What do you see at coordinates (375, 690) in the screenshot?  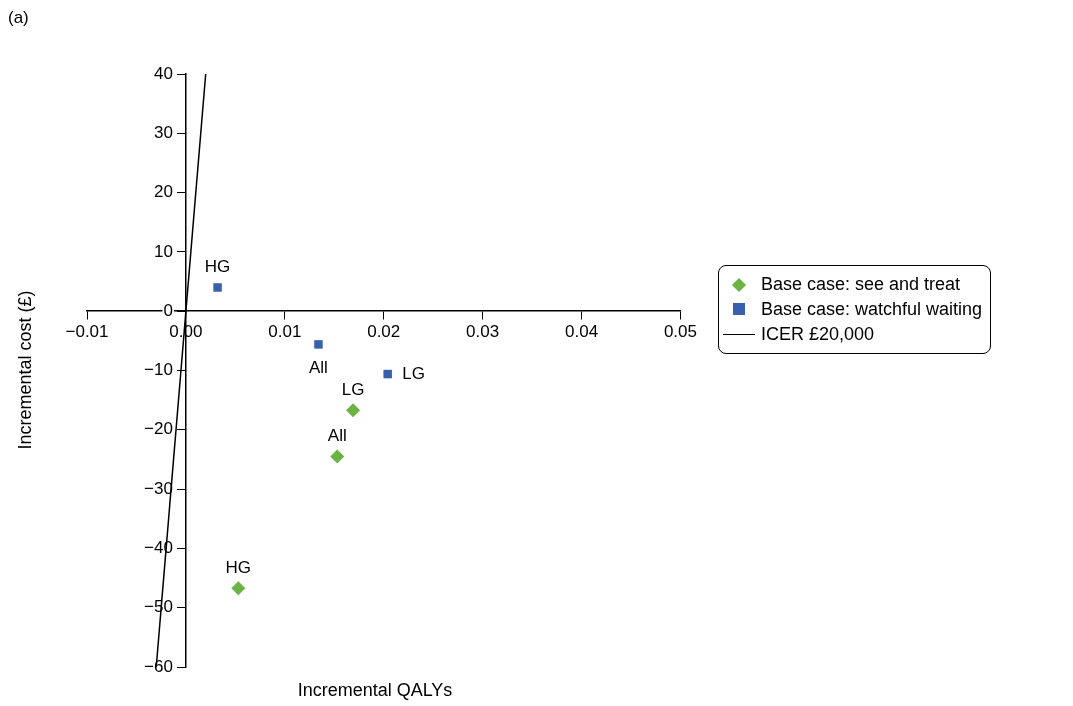 I see `x-axis-title: Incremental QALYs` at bounding box center [375, 690].